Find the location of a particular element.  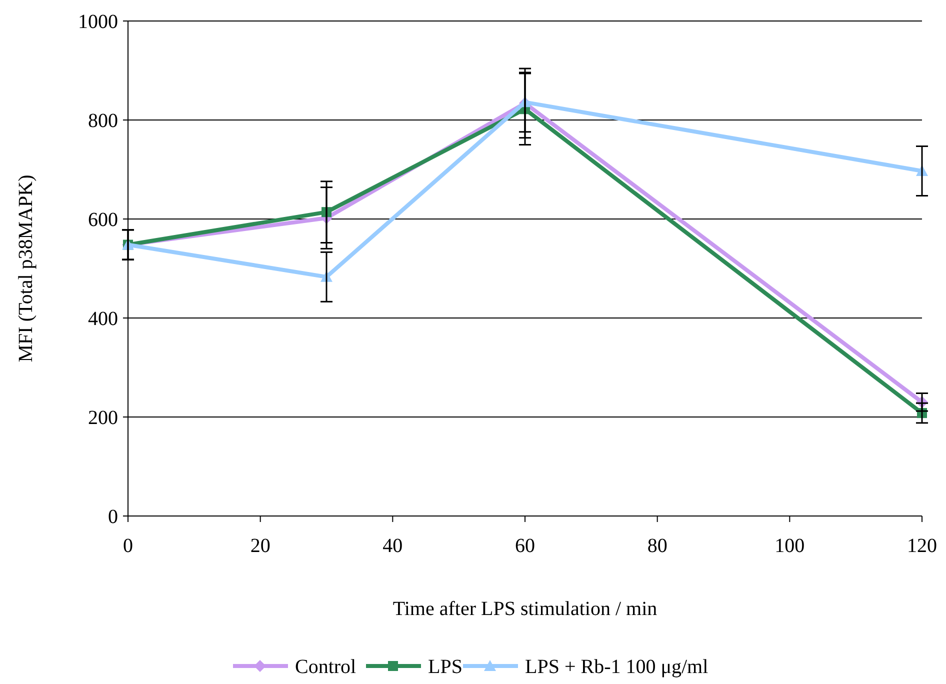

legend-label: LPS is located at coordinates (445, 667).